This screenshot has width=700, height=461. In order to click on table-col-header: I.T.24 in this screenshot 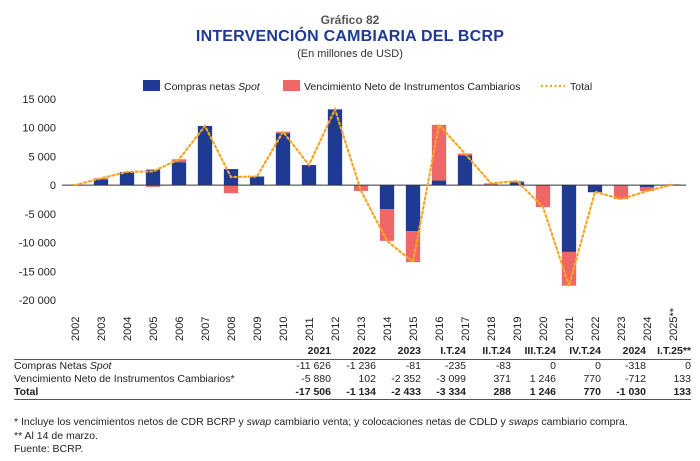, I will do `click(443, 351)`.